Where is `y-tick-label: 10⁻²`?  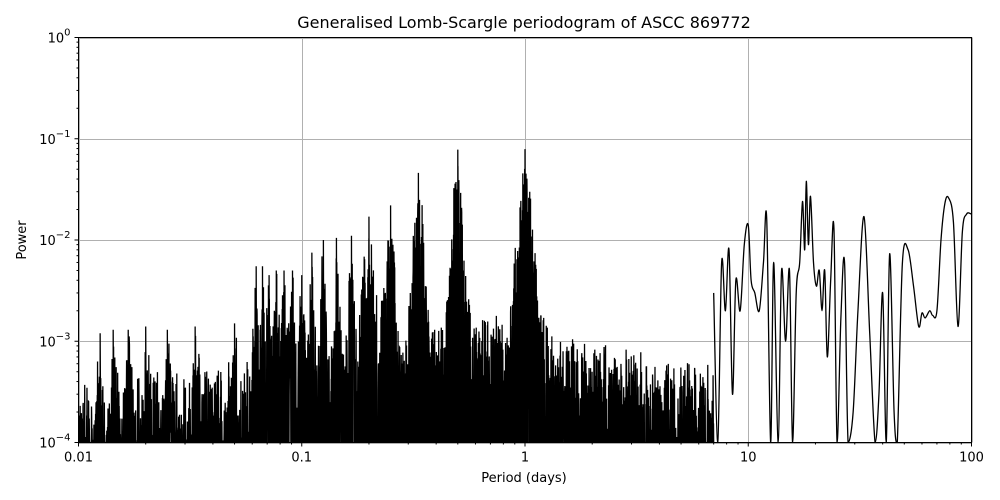
y-tick-label: 10⁻² is located at coordinates (54, 239).